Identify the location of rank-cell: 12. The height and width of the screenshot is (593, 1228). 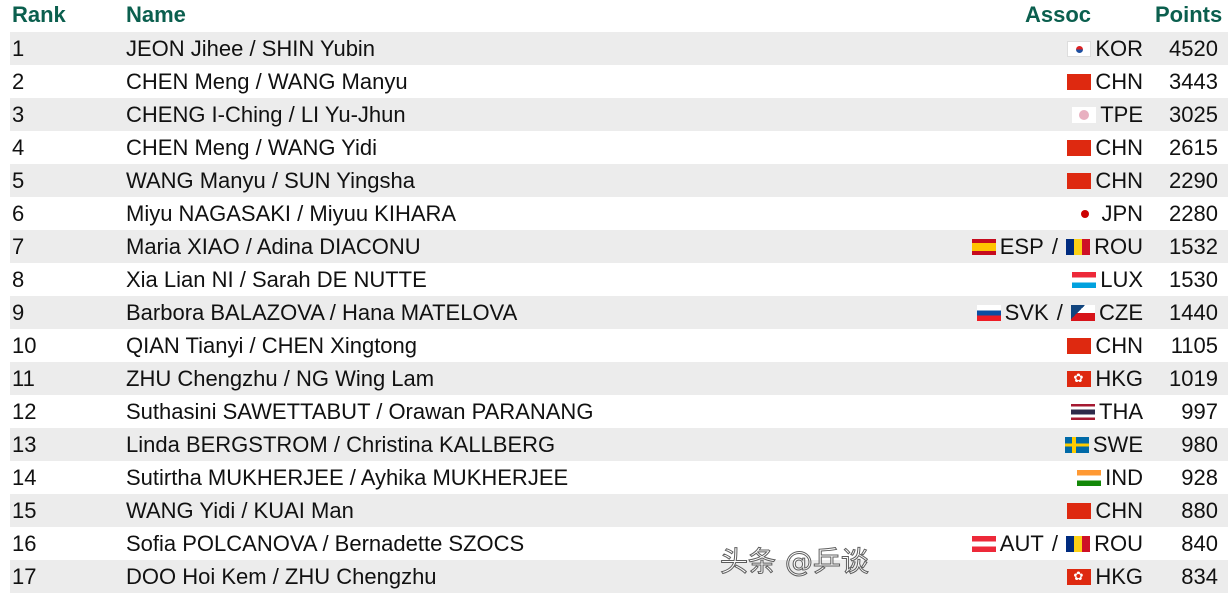
(24, 411).